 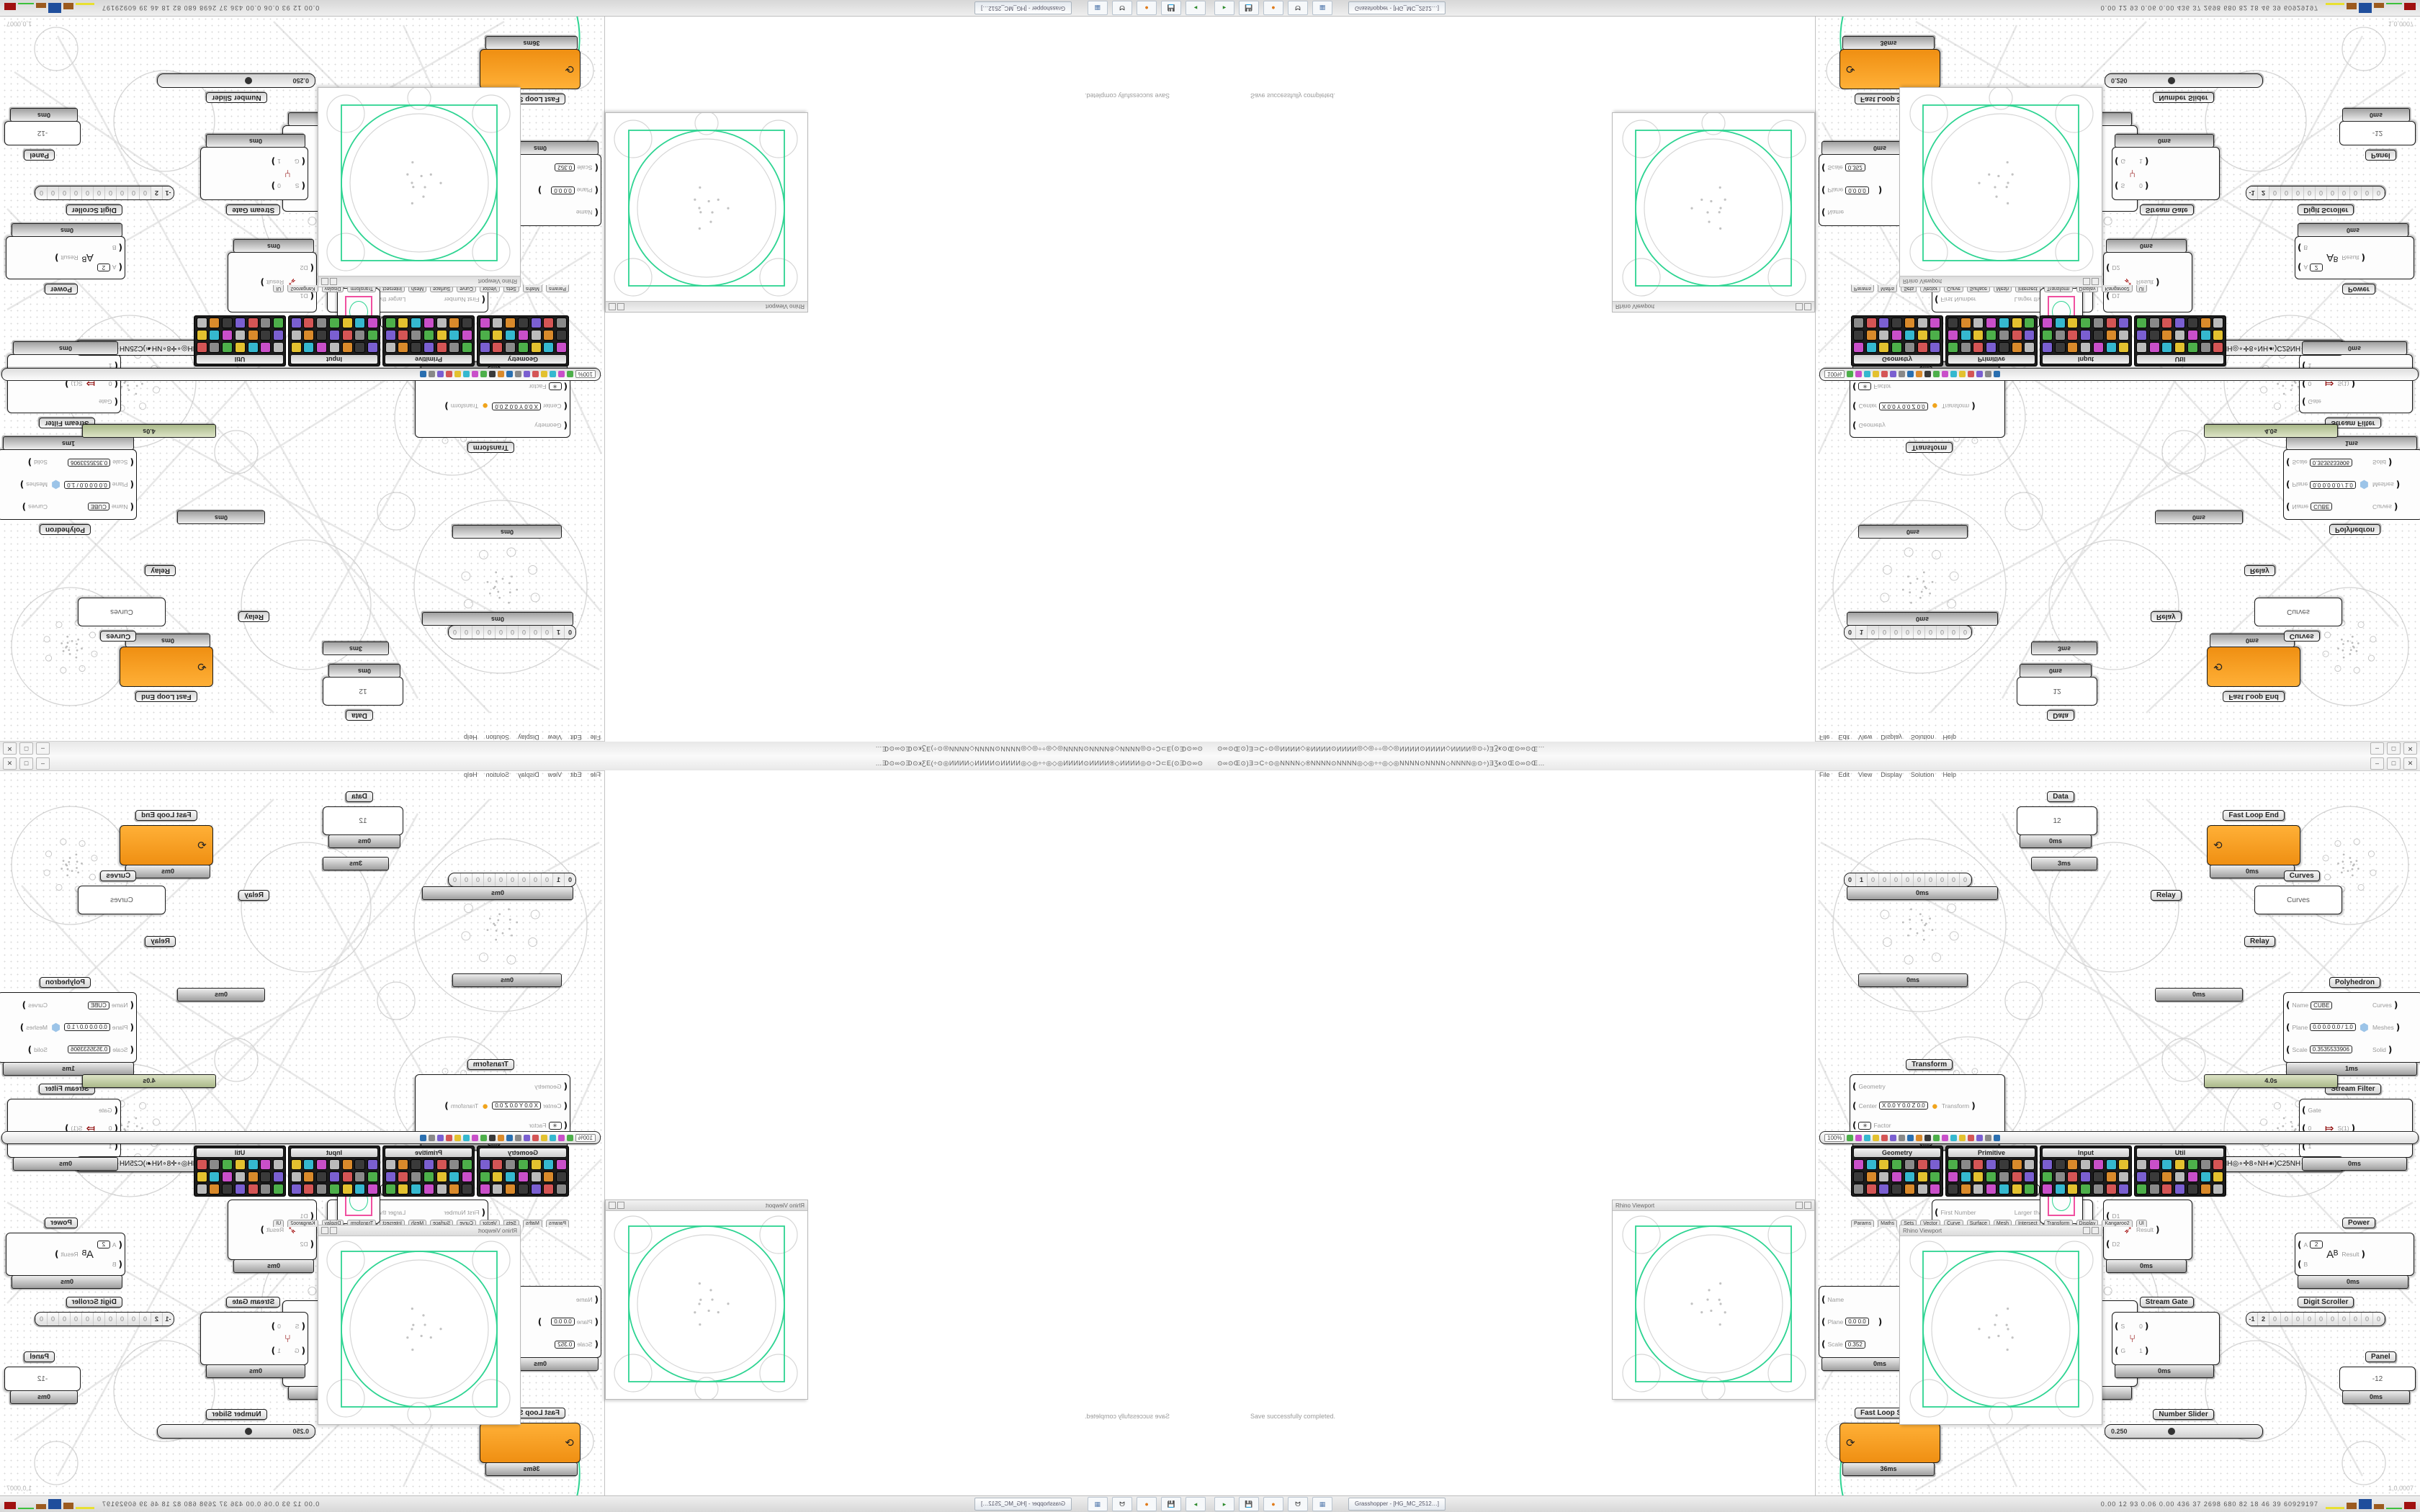 I want to click on palette-tab-display: Display, so click(x=2087, y=1223).